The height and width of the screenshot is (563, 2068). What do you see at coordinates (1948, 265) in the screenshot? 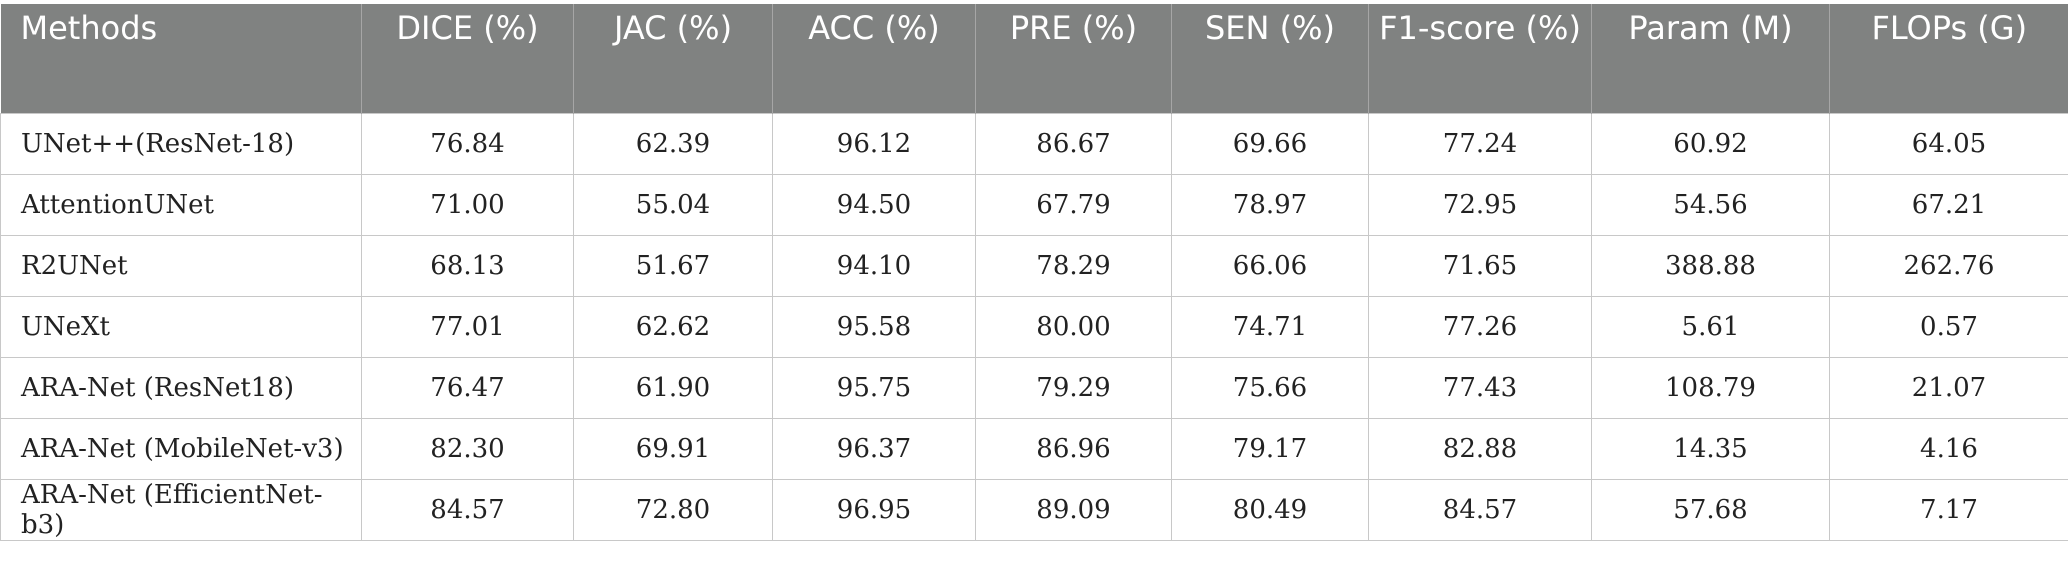
I see `flops-value: 262.76` at bounding box center [1948, 265].